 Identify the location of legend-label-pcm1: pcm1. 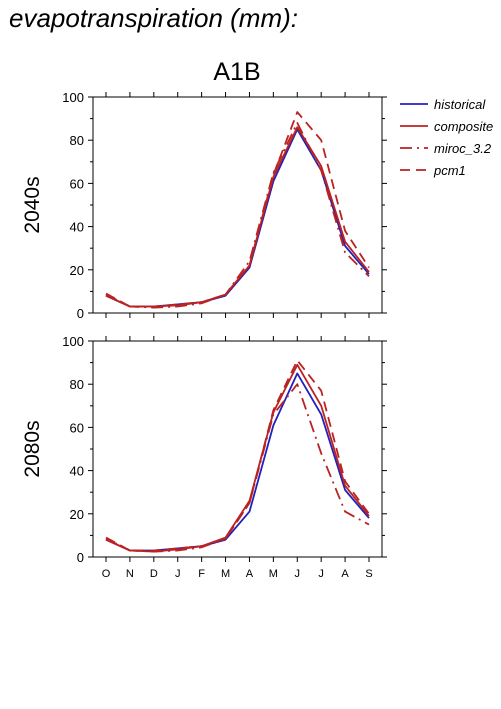
(449, 170).